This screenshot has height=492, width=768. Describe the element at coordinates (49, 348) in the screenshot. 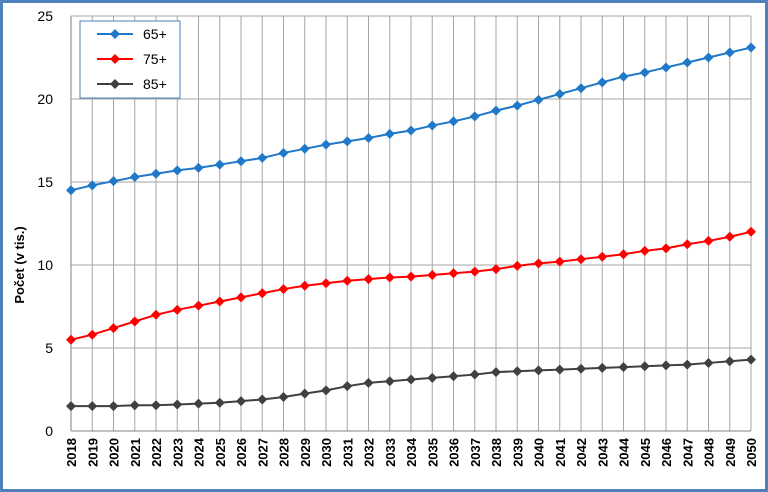

I see `y-tick-label: 5` at that location.